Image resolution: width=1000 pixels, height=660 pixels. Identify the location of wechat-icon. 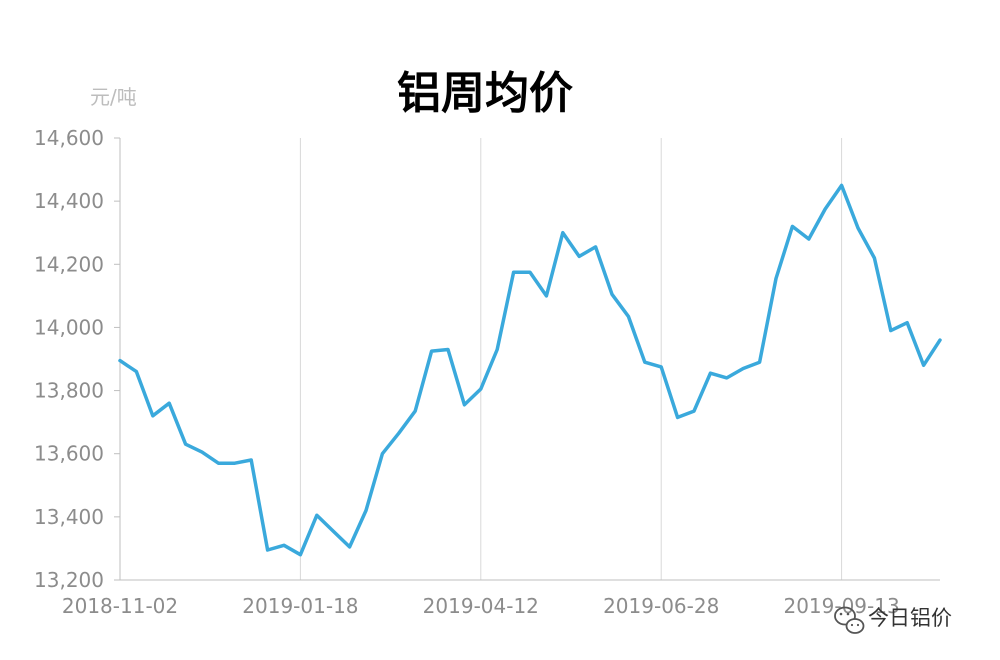
(849, 620).